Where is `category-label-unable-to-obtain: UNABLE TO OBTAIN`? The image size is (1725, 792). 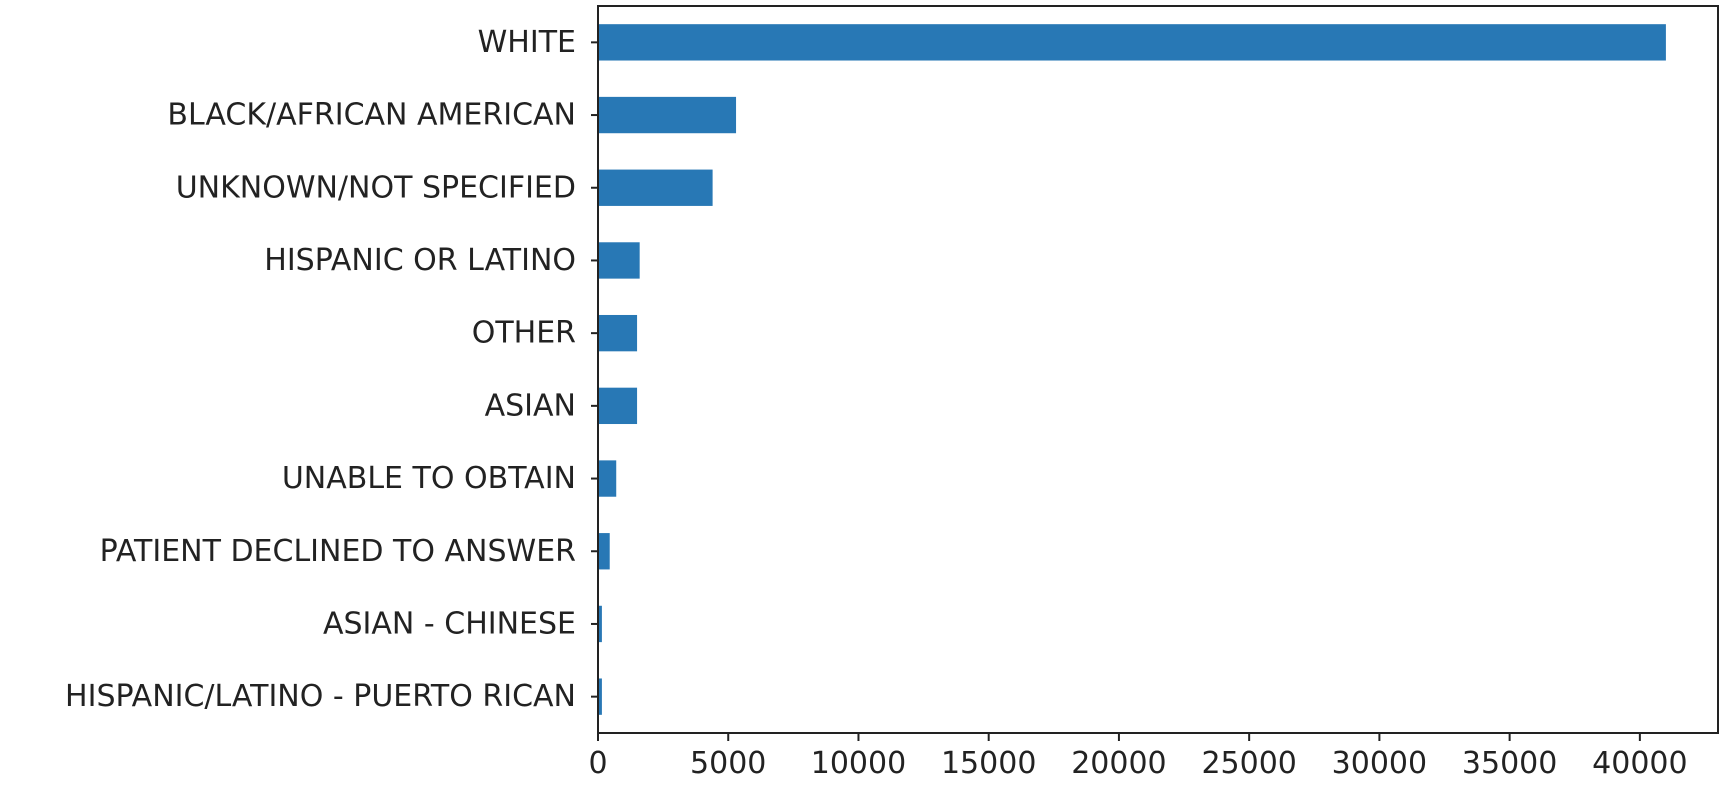
category-label-unable-to-obtain: UNABLE TO OBTAIN is located at coordinates (429, 478).